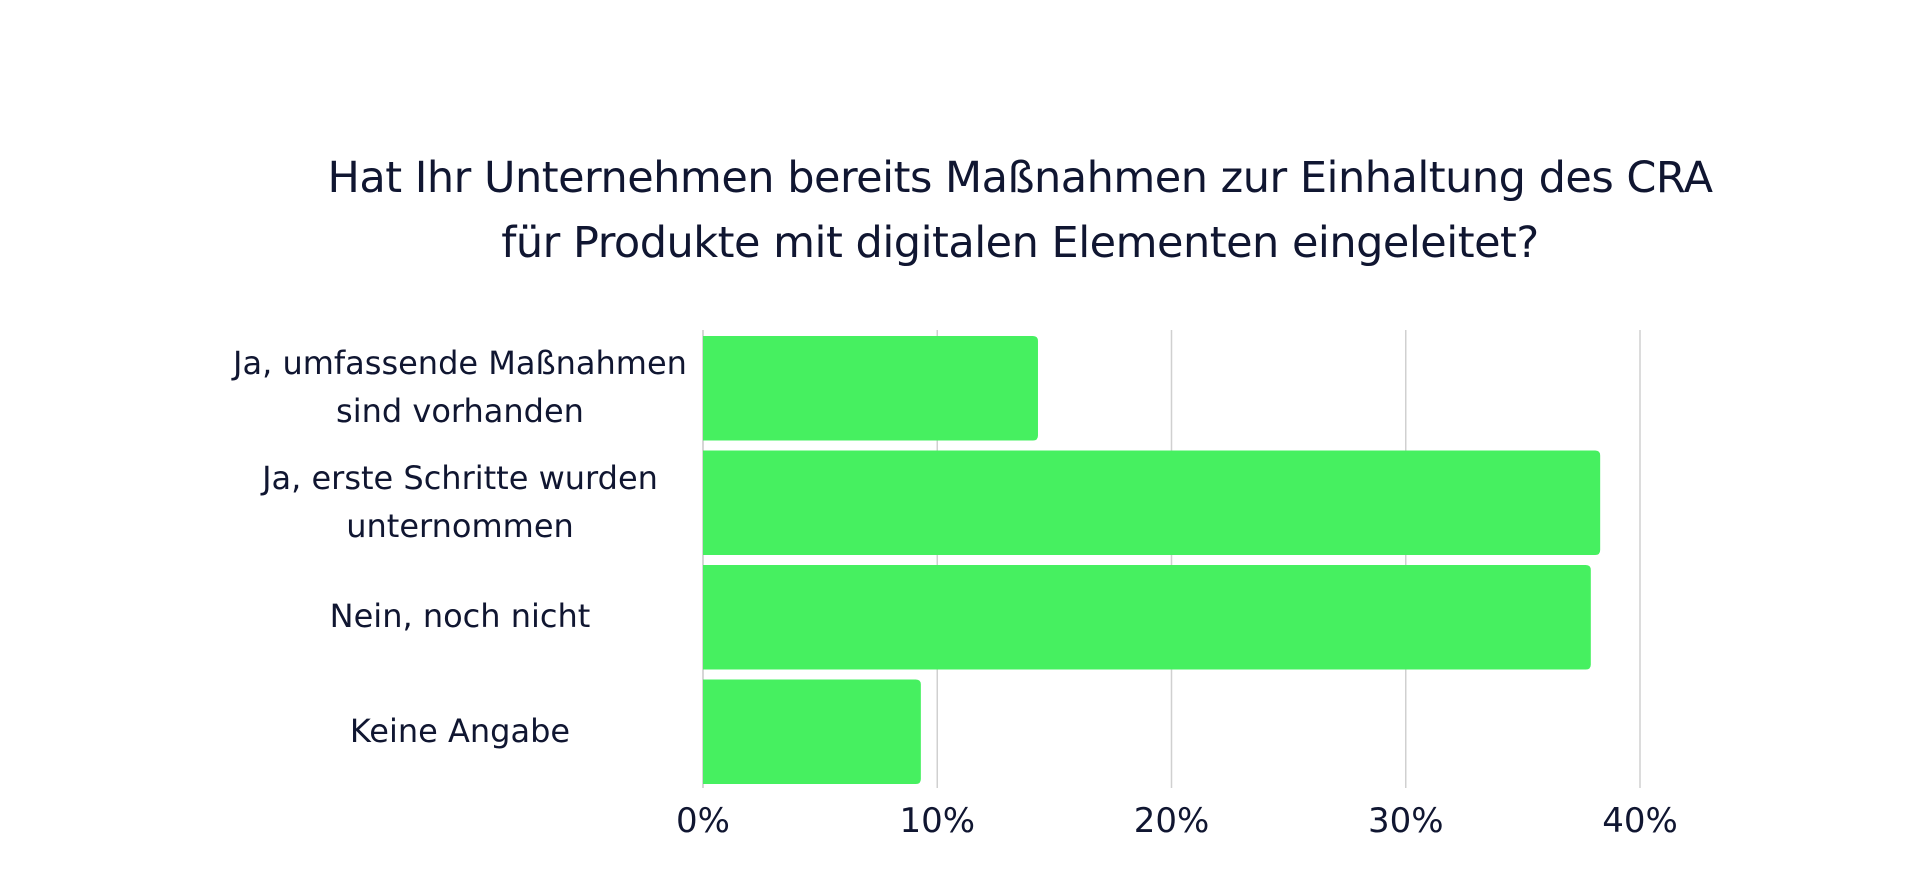 This screenshot has height=891, width=1920. Describe the element at coordinates (460, 387) in the screenshot. I see `category-label: Ja, umfassende Maßnahmen sind vorhanden` at that location.